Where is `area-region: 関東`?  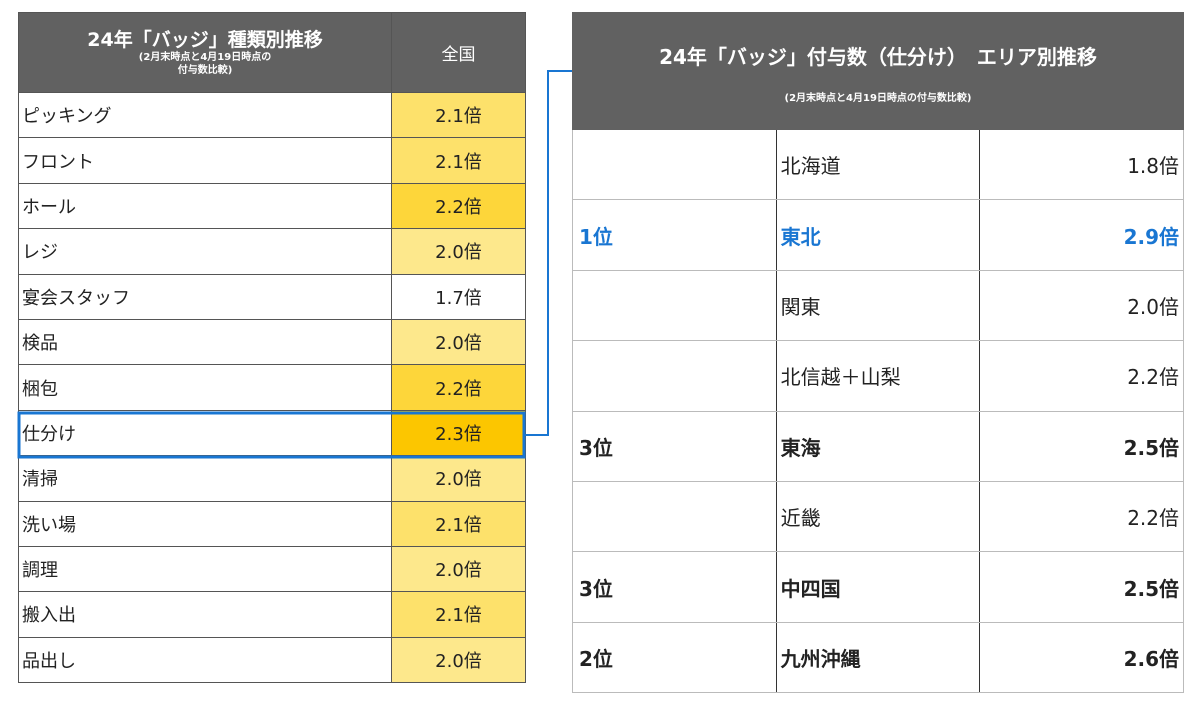
area-region: 関東 is located at coordinates (878, 305).